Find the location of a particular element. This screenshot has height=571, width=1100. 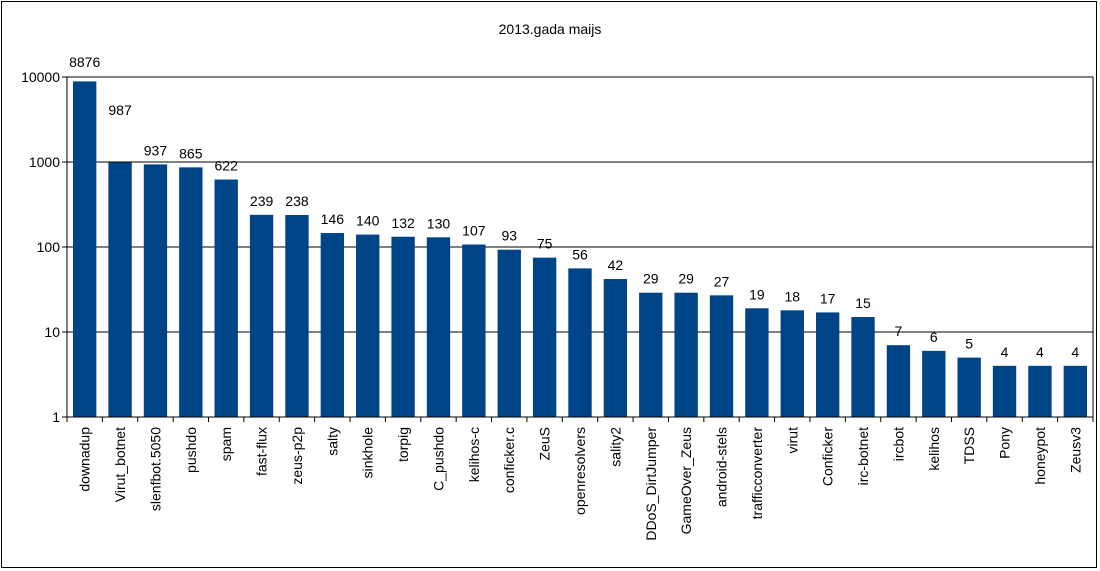

bar-pony is located at coordinates (1004, 391).